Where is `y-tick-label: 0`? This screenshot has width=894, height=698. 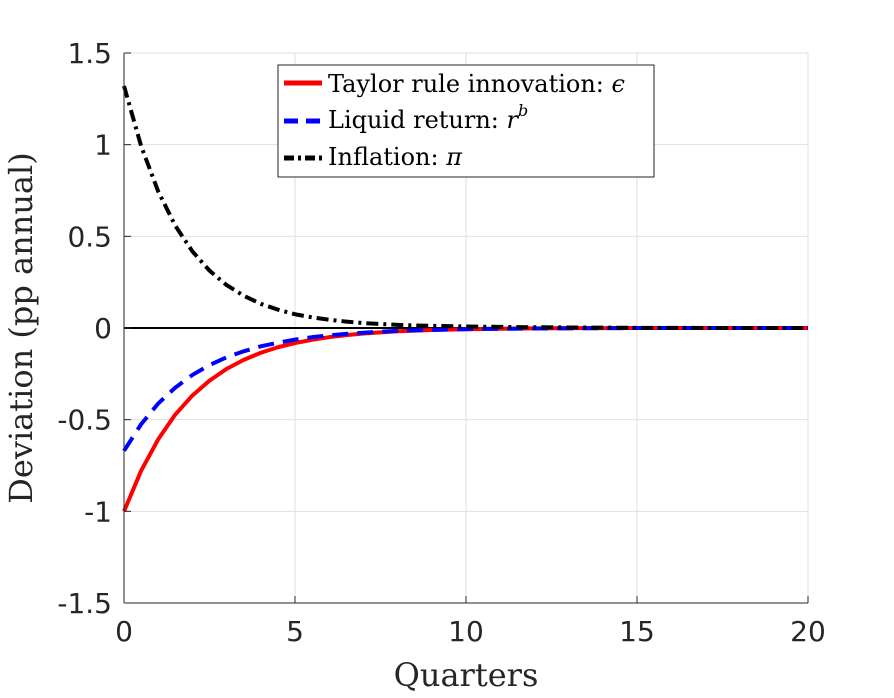
y-tick-label: 0 is located at coordinates (103, 328).